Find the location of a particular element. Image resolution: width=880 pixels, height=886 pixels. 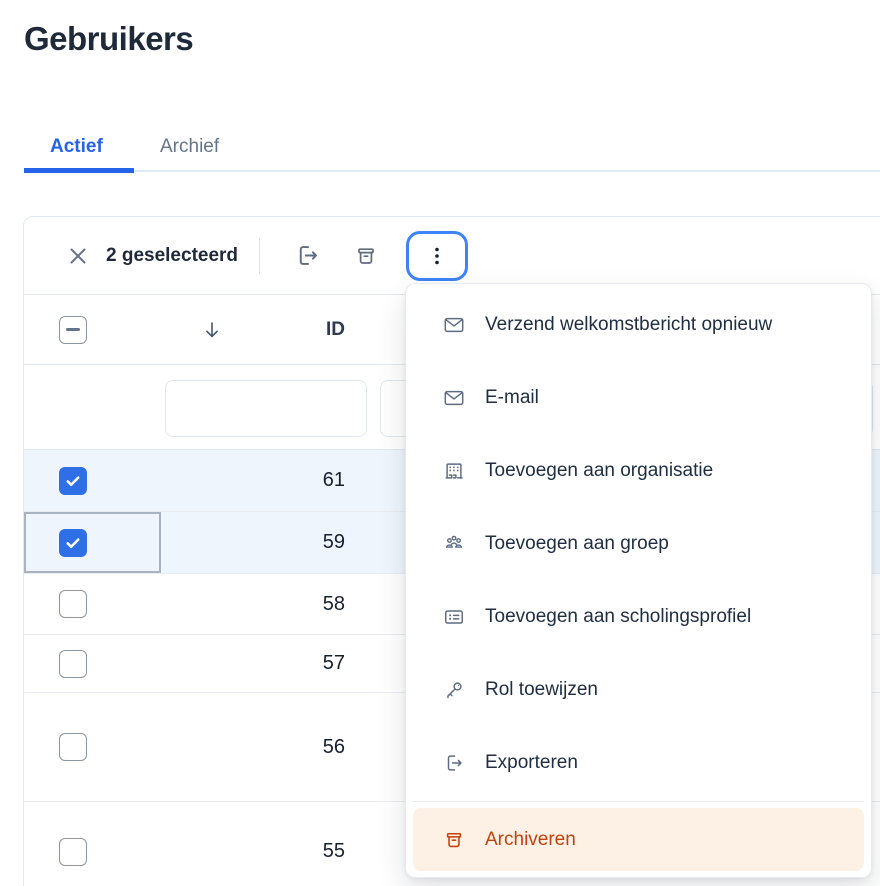

menu-item-label: Rol toewijzen is located at coordinates (541, 689).